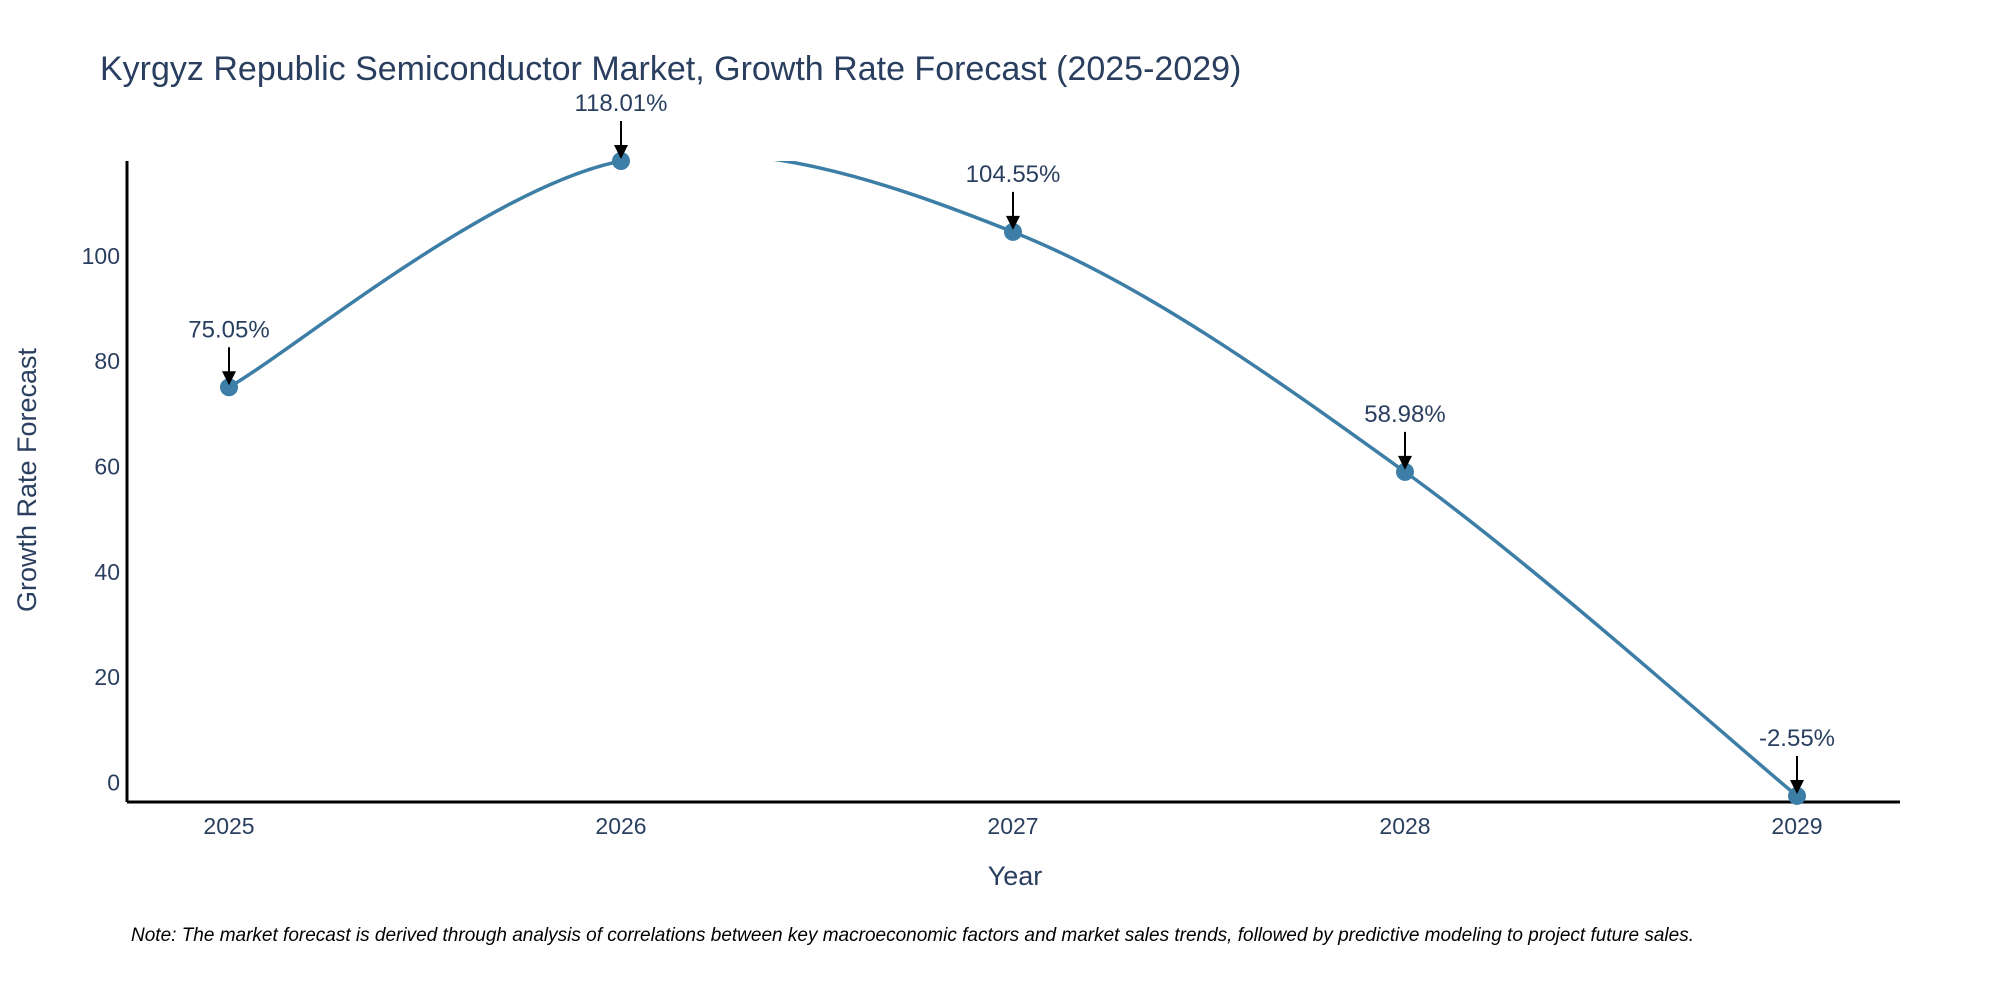  Describe the element at coordinates (1015, 876) in the screenshot. I see `x-axis-title: Year` at that location.